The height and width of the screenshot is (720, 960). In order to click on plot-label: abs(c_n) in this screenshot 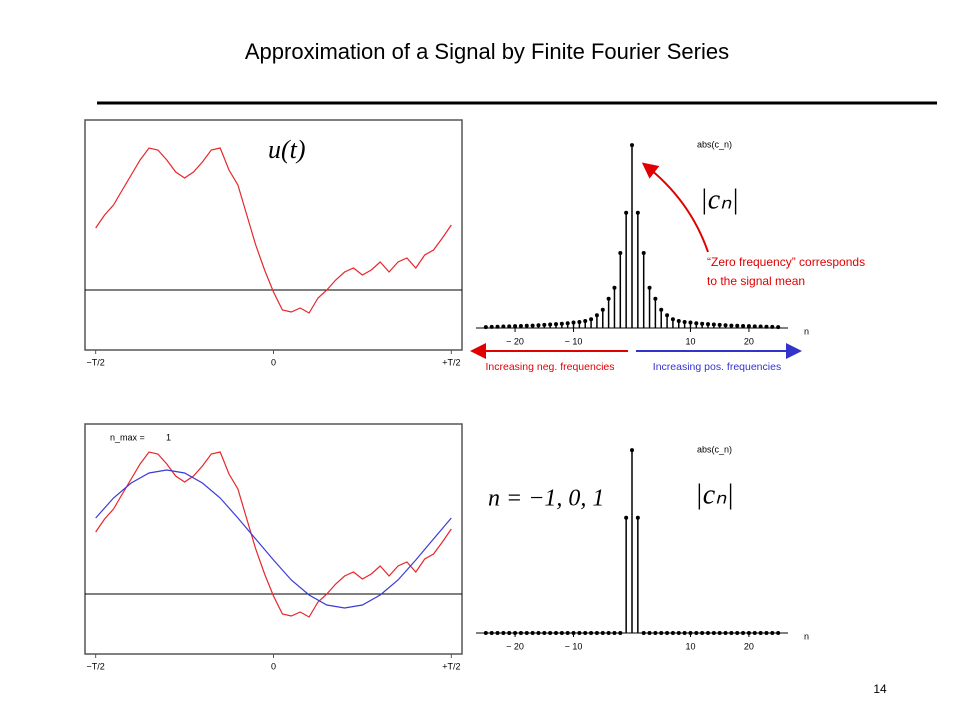, I will do `click(714, 144)`.